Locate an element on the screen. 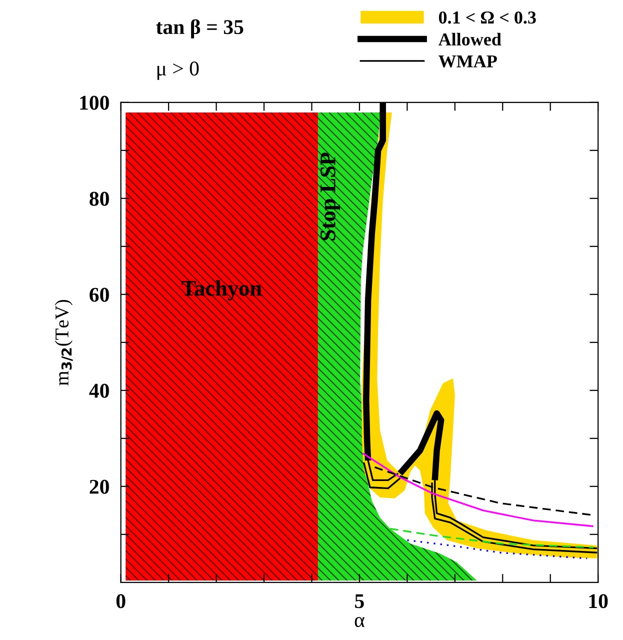  text: tan β = 35 is located at coordinates (200, 28).